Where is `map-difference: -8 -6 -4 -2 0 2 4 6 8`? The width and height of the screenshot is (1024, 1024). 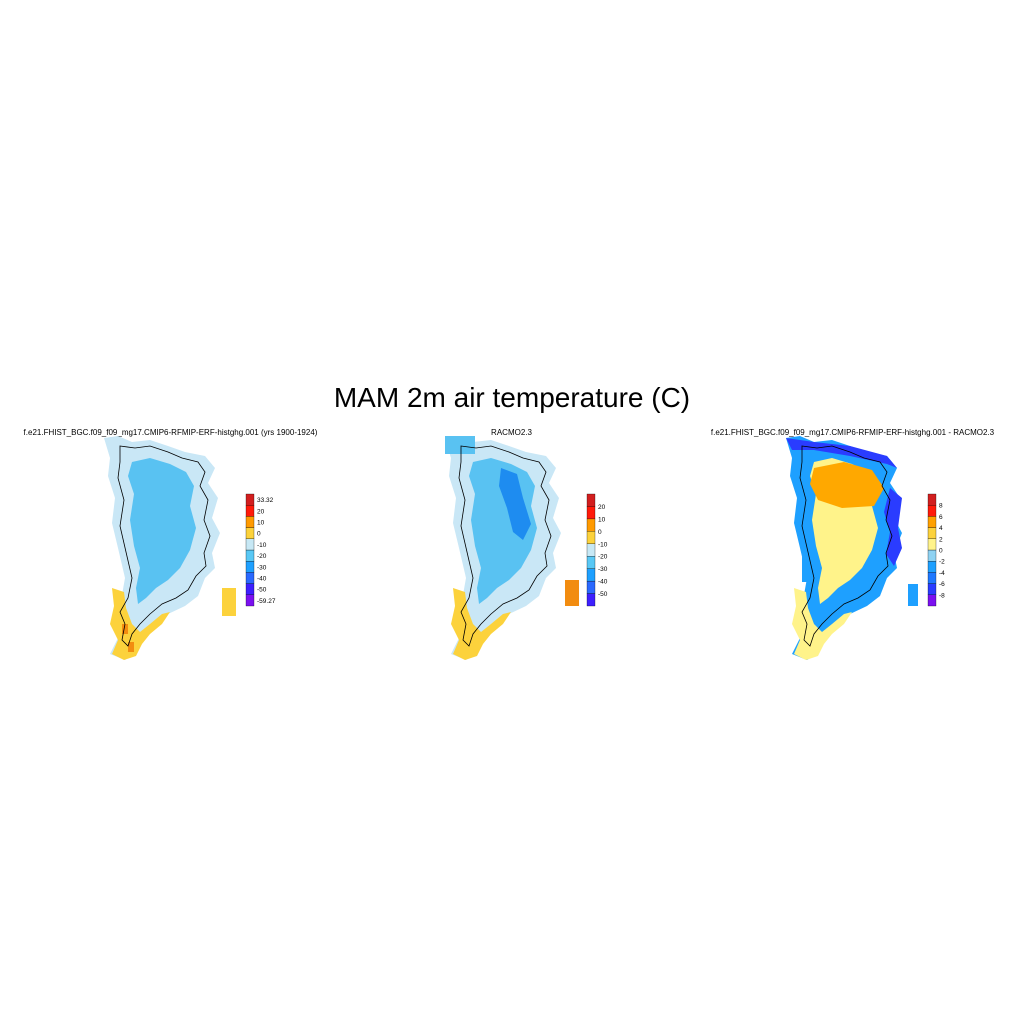
map-difference: -8 -6 -4 -2 0 2 4 6 8 is located at coordinates (865, 548).